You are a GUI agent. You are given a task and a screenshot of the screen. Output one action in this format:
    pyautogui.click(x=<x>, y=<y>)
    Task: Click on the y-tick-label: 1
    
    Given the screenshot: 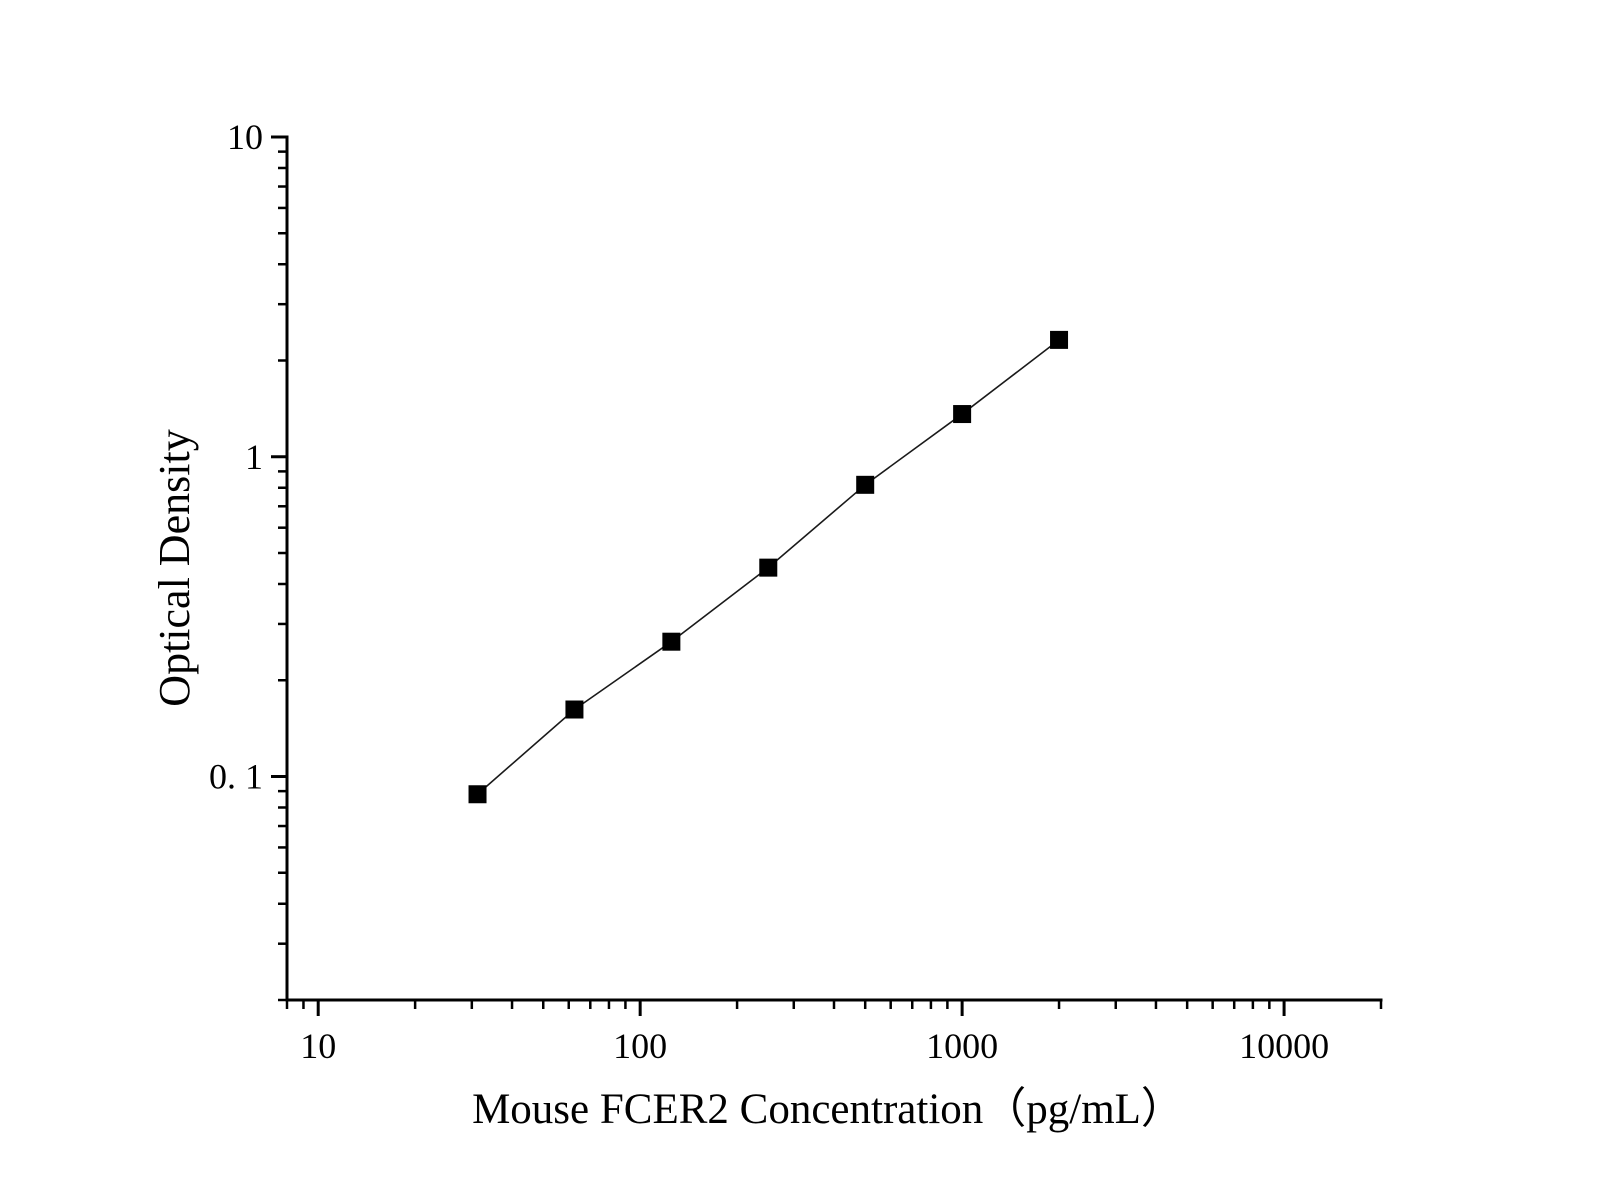 What is the action you would take?
    pyautogui.click(x=254, y=457)
    